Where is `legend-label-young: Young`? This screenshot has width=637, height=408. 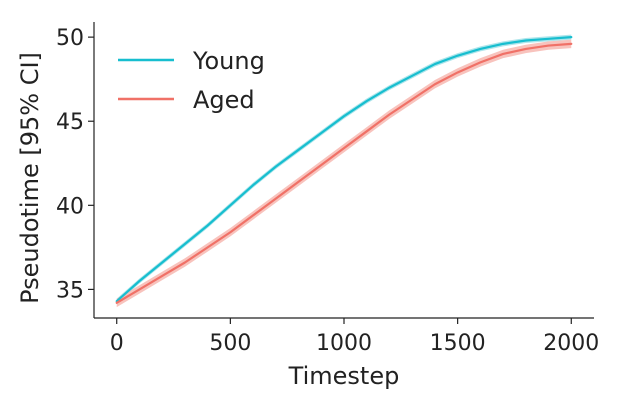
legend-label-young: Young is located at coordinates (228, 61).